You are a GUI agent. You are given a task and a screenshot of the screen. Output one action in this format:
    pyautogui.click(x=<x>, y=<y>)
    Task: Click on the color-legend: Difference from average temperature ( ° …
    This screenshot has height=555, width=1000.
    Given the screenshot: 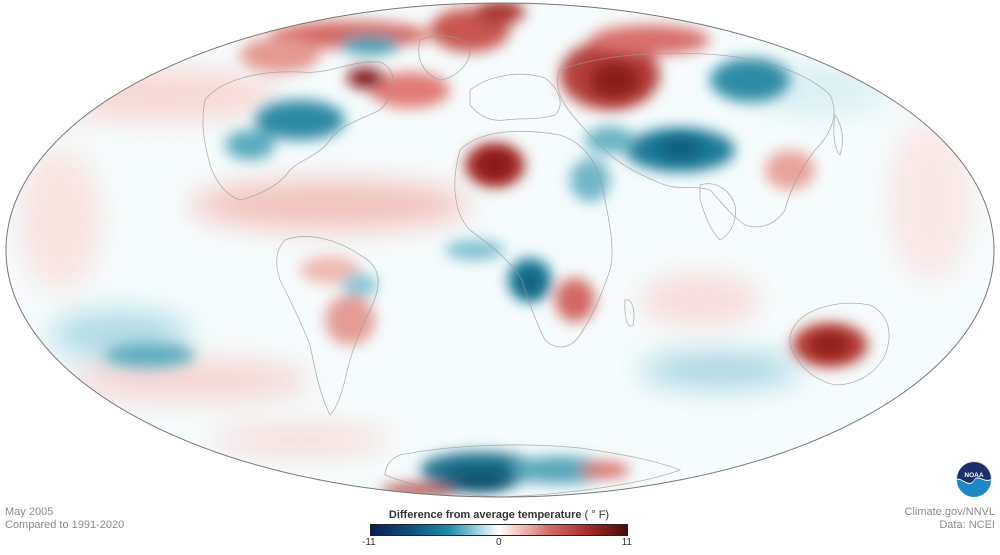 What is the action you would take?
    pyautogui.click(x=497, y=529)
    